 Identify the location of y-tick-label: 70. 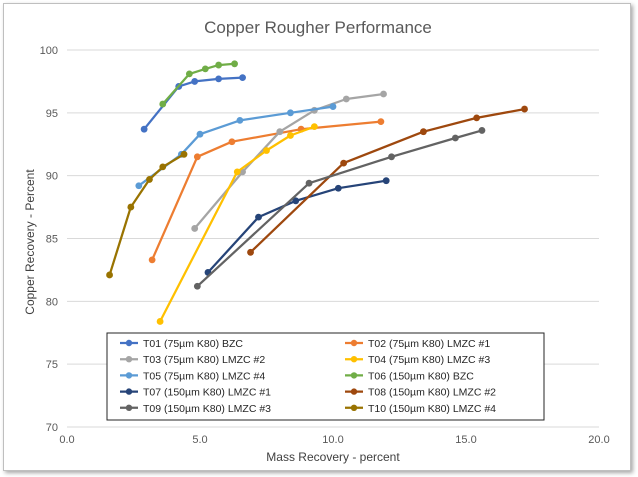
(52, 428).